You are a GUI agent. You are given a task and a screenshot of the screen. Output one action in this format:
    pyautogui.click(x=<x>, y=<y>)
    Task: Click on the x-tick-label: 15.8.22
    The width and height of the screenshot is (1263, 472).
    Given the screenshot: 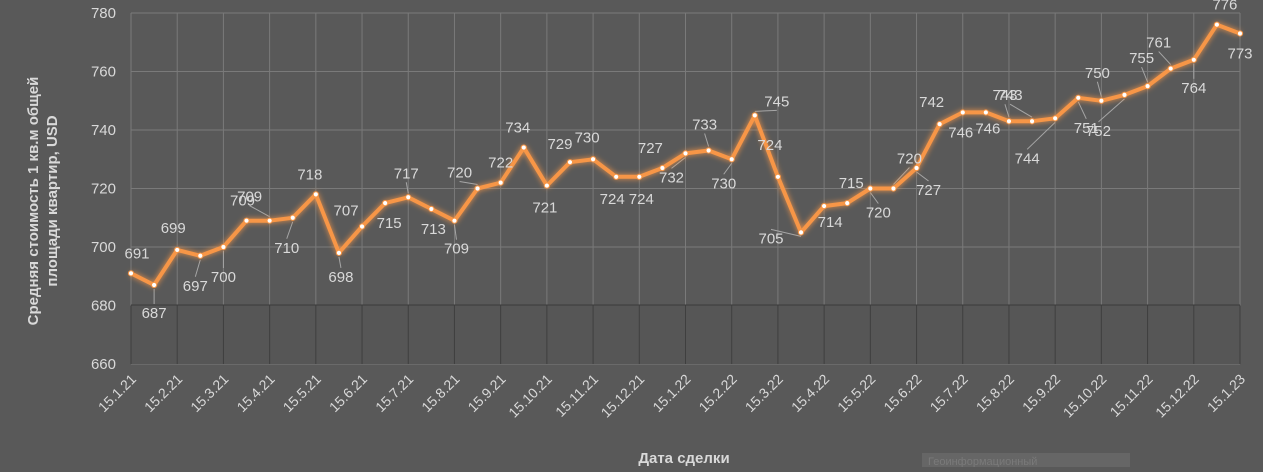 What is the action you would take?
    pyautogui.click(x=995, y=393)
    